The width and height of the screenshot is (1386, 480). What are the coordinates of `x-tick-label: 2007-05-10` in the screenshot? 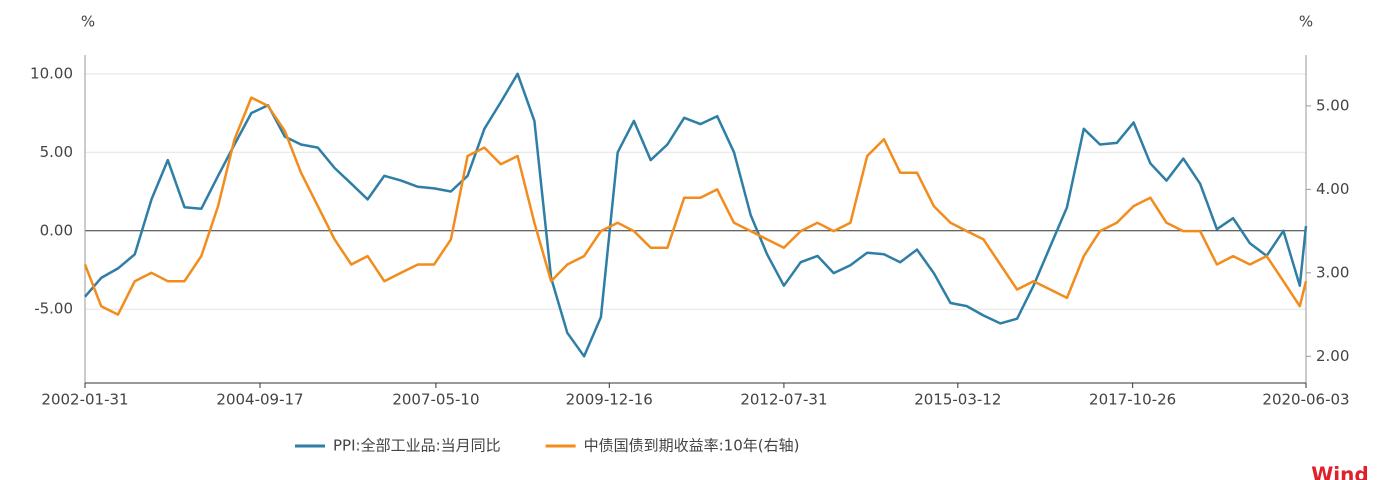 It's located at (435, 400).